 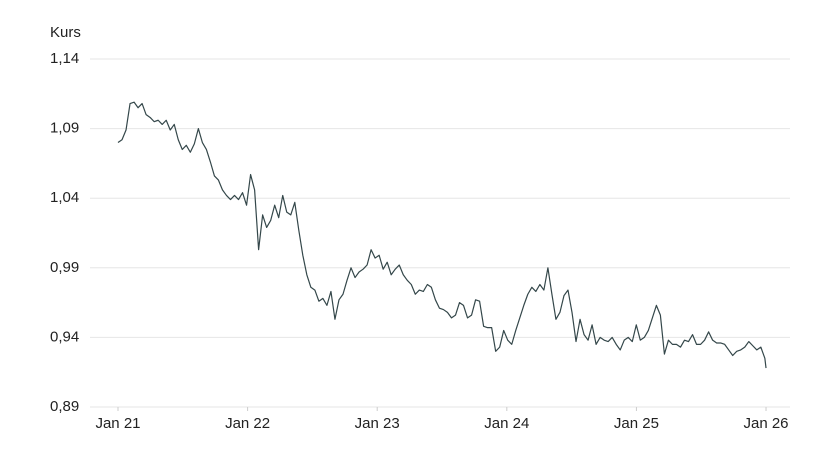 What do you see at coordinates (506, 423) in the screenshot?
I see `x-tick-label: Jan 24` at bounding box center [506, 423].